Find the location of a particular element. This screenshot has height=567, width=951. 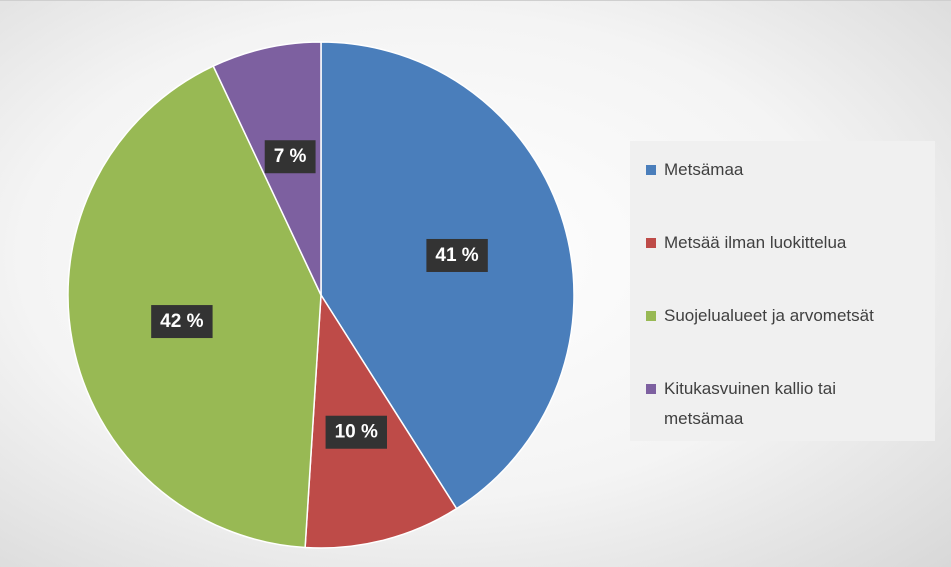

data-label: 41 % is located at coordinates (457, 255).